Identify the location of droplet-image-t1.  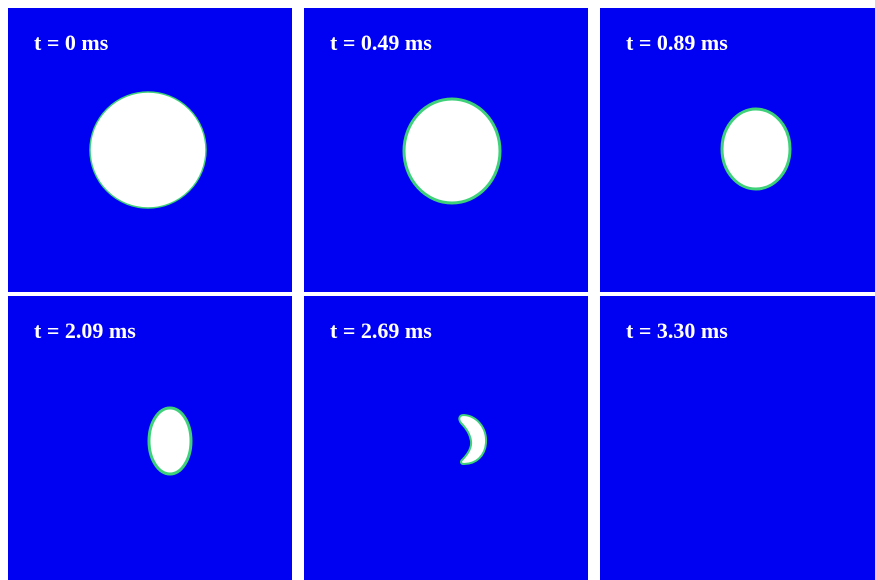
(452, 151).